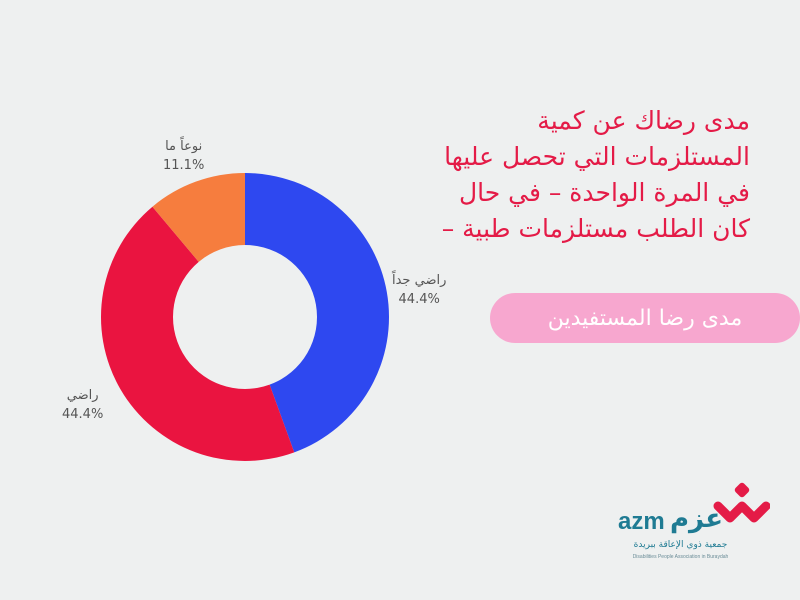 Image resolution: width=800 pixels, height=600 pixels. I want to click on title-line: المستلزمات التي تحصل عليها, so click(597, 156).